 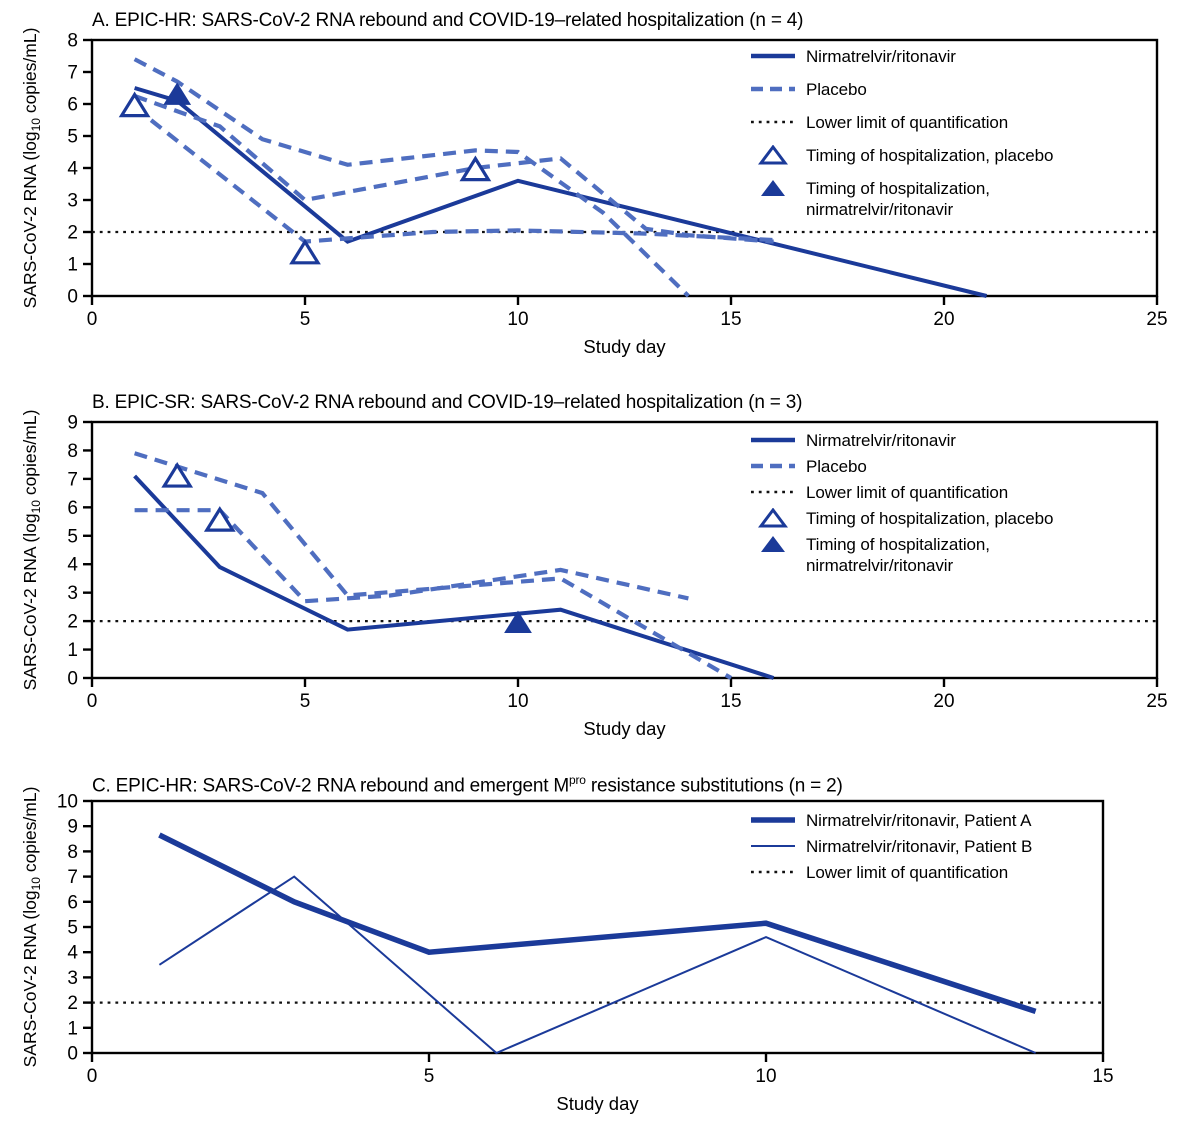 What do you see at coordinates (67, 802) in the screenshot?
I see `panel-c-y-tick-label: 10` at bounding box center [67, 802].